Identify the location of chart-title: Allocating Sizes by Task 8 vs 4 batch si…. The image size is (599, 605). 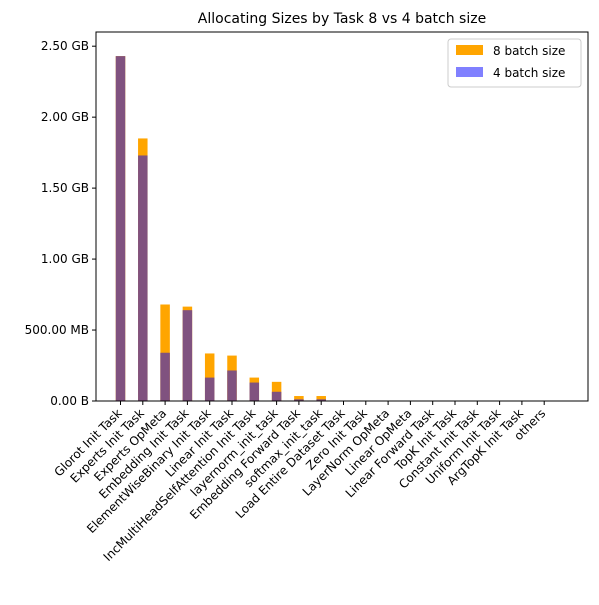
(342, 19).